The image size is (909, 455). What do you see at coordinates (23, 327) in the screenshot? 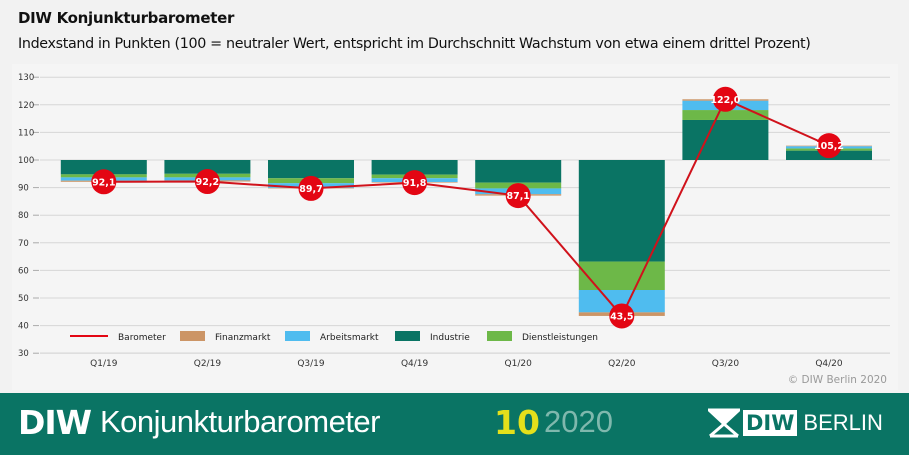
I see `y-tick-label: 40` at bounding box center [23, 327].